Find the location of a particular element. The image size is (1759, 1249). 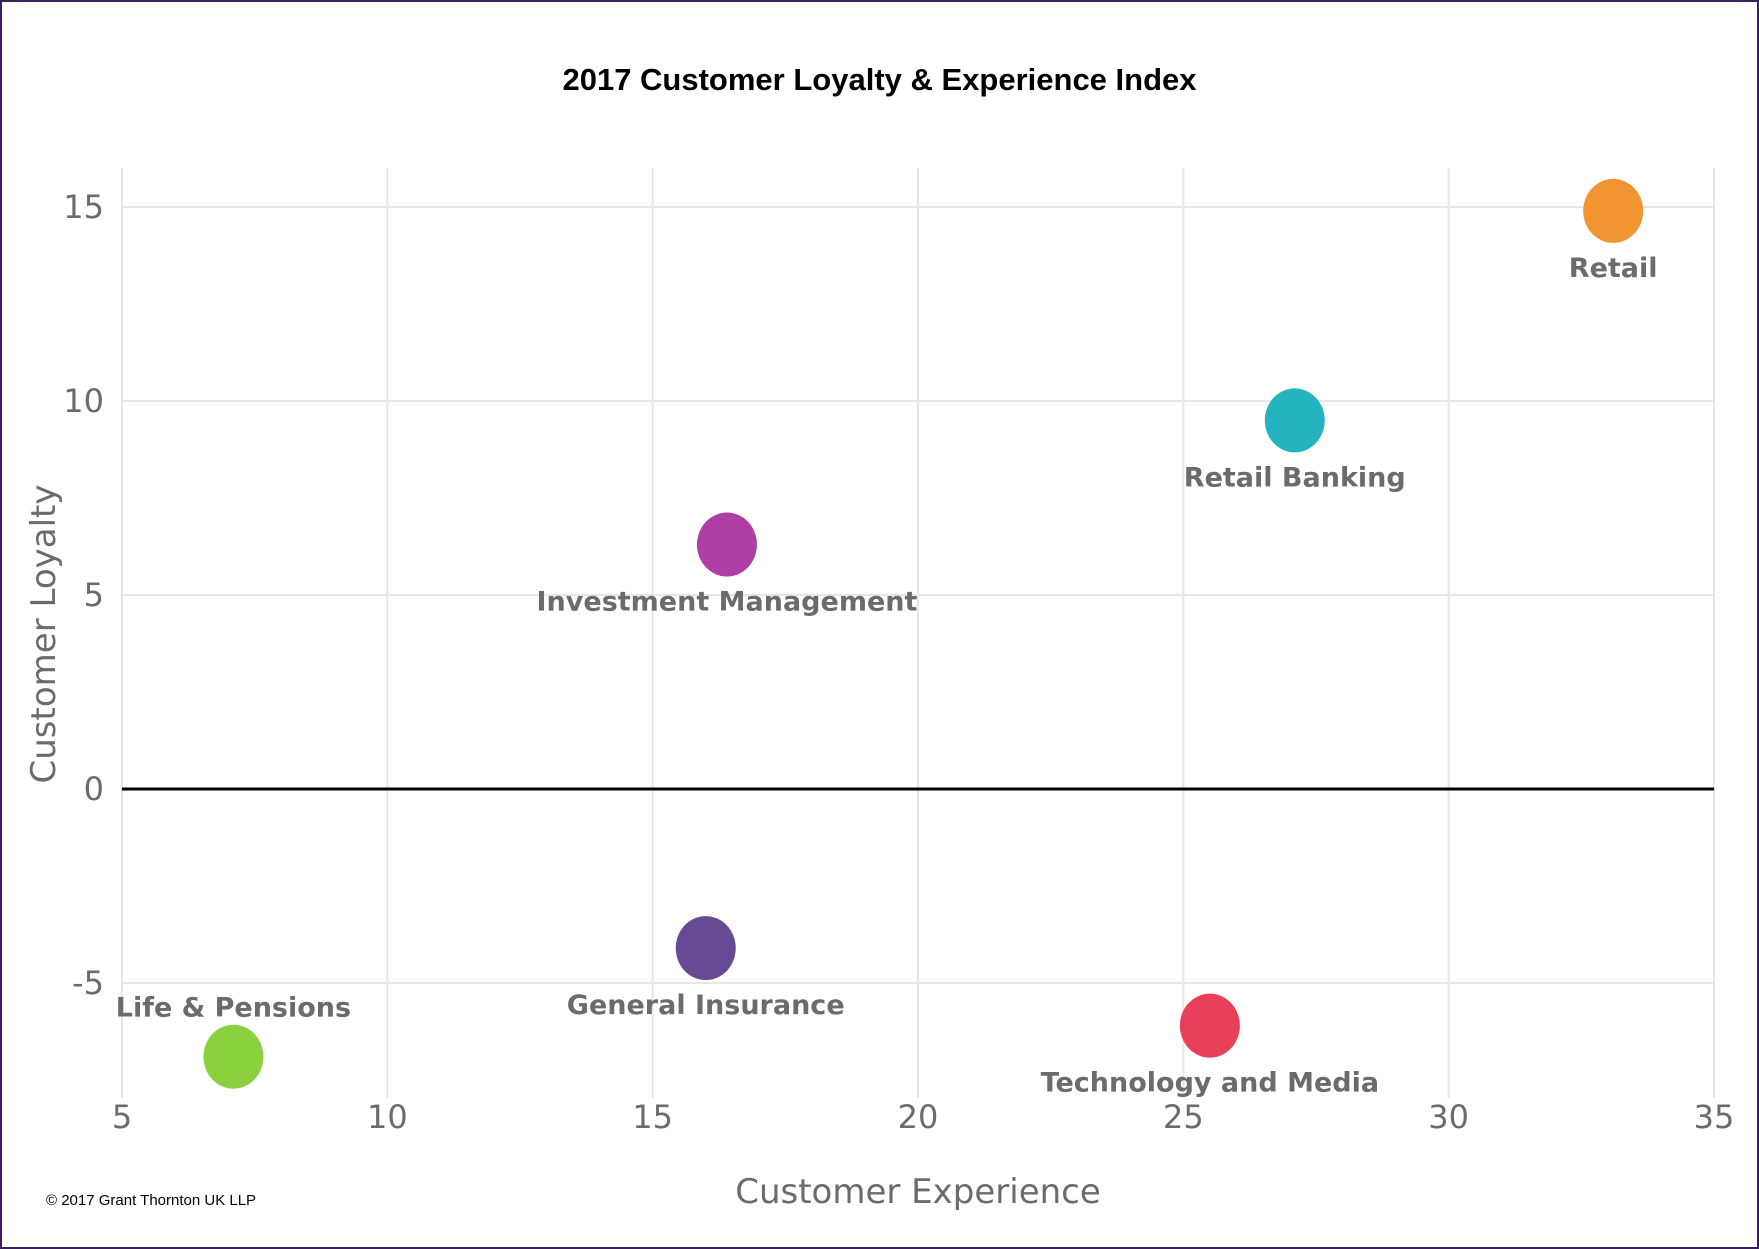

x-tick-label: 10 is located at coordinates (387, 1117).